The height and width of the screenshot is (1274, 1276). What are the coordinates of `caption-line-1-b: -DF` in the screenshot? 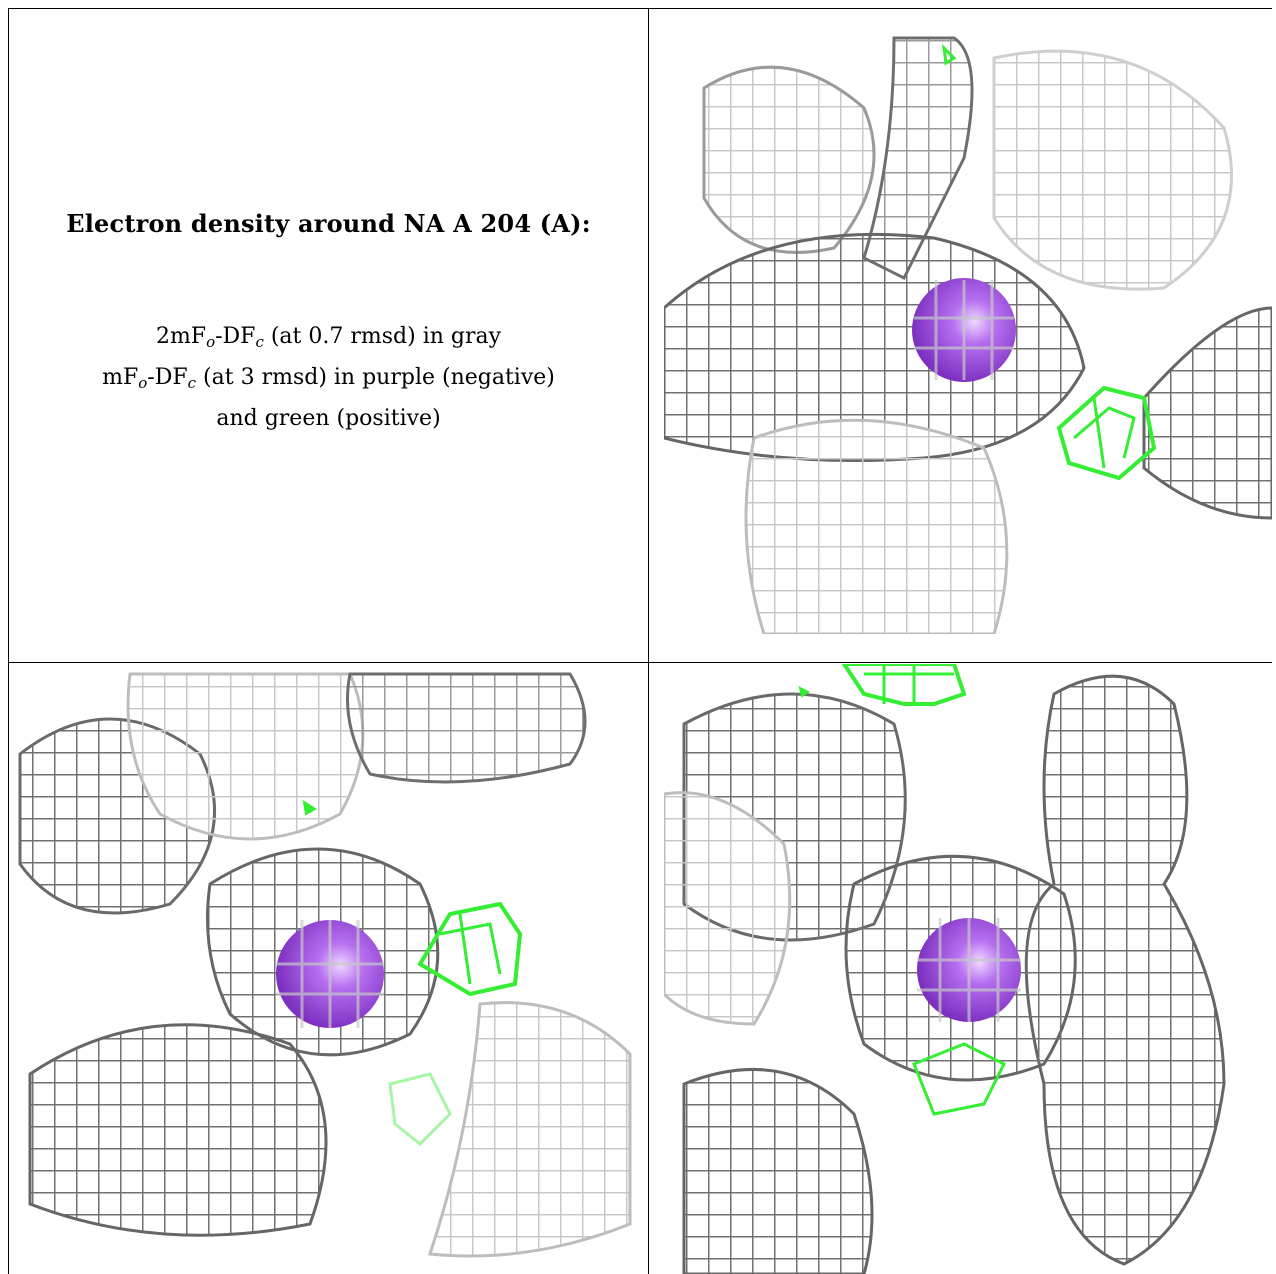 It's located at (235, 336).